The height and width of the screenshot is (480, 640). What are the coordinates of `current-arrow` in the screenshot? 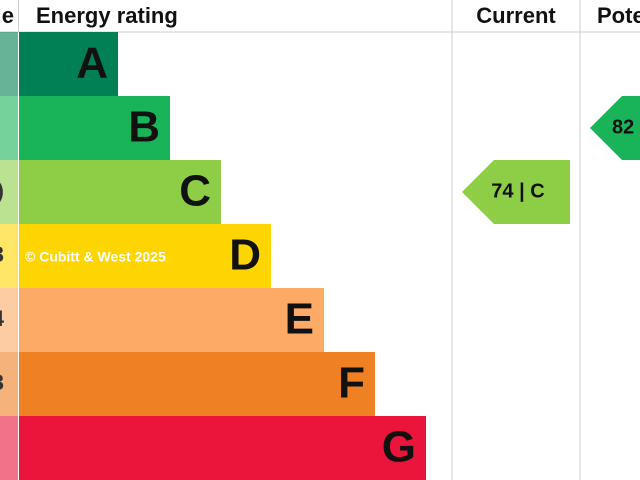 It's located at (516, 192).